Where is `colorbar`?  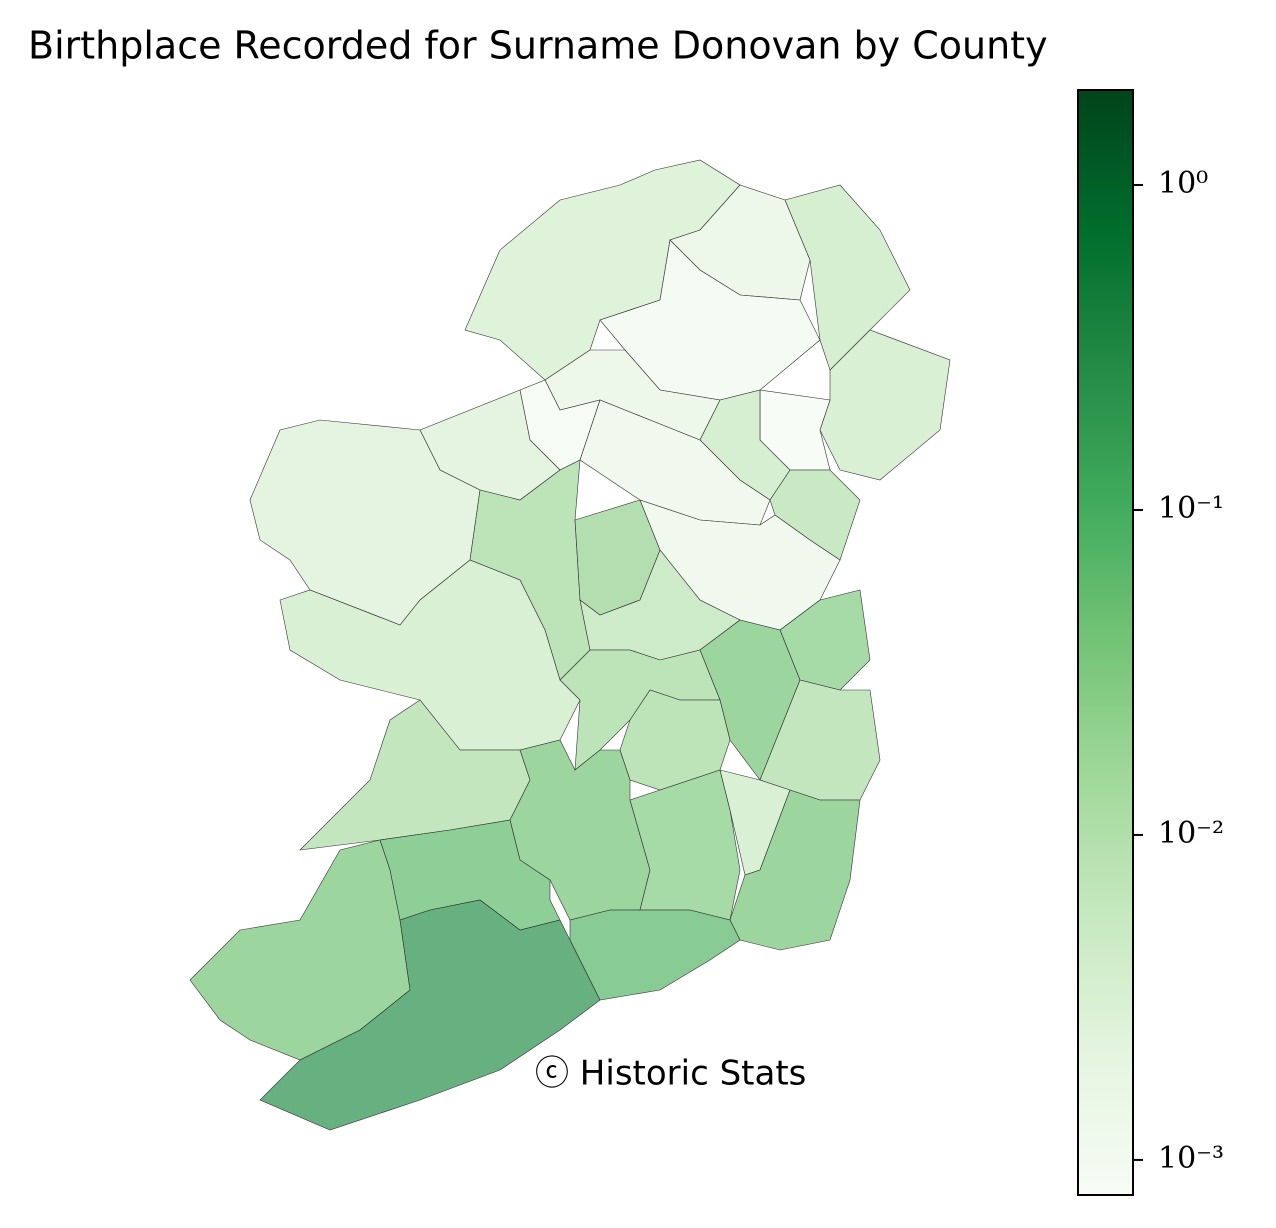 colorbar is located at coordinates (1105, 642).